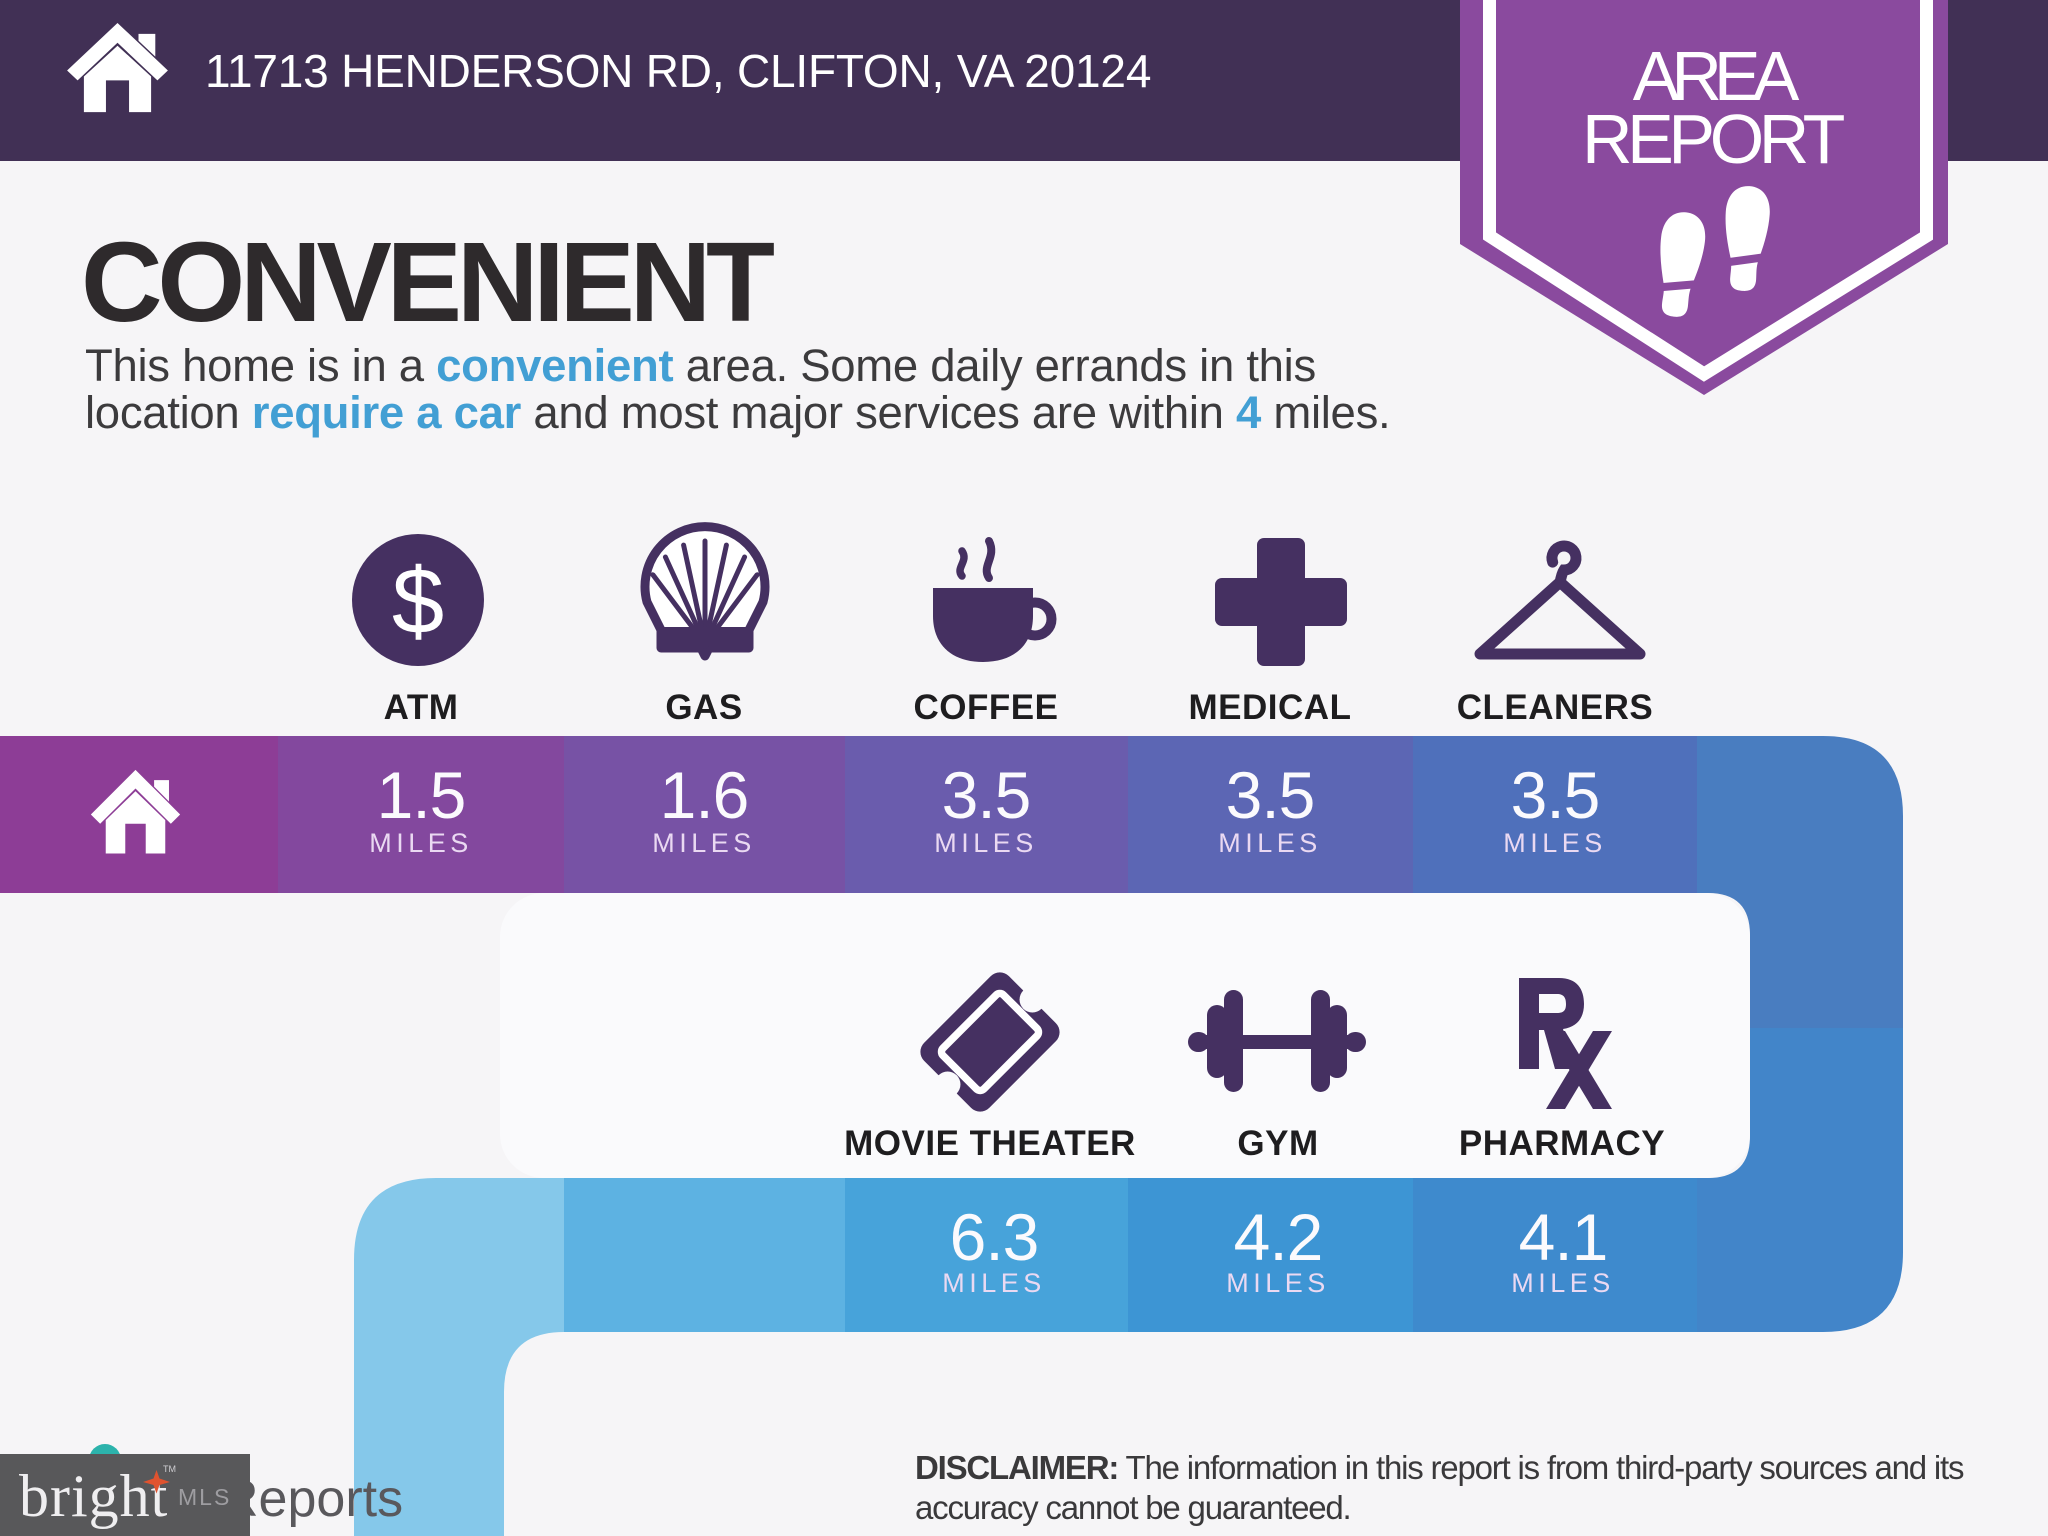 The image size is (2048, 1536). I want to click on svg-text: AREA, so click(1716, 76).